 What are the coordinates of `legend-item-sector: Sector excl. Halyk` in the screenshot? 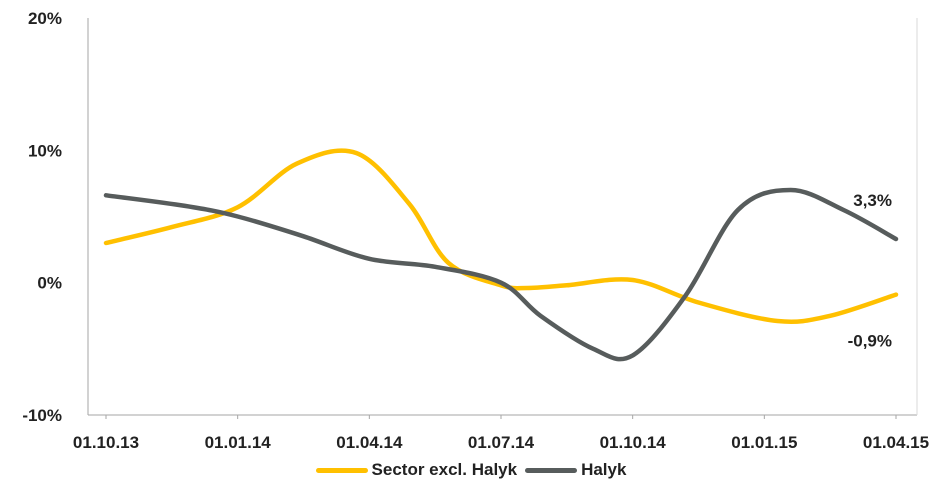 It's located at (416, 470).